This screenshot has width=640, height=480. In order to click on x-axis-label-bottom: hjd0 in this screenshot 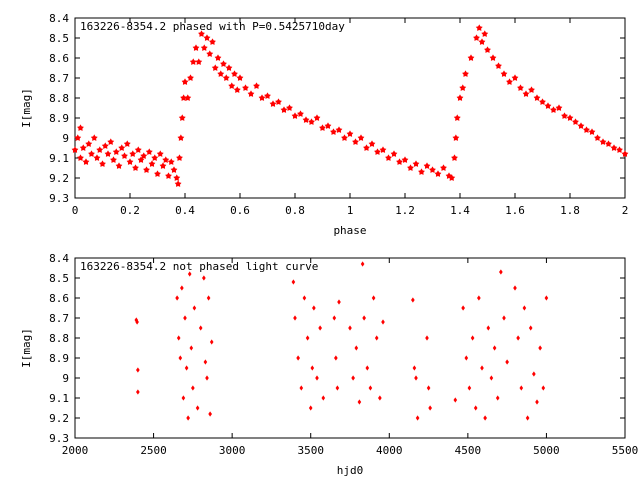, I will do `click(350, 470)`.